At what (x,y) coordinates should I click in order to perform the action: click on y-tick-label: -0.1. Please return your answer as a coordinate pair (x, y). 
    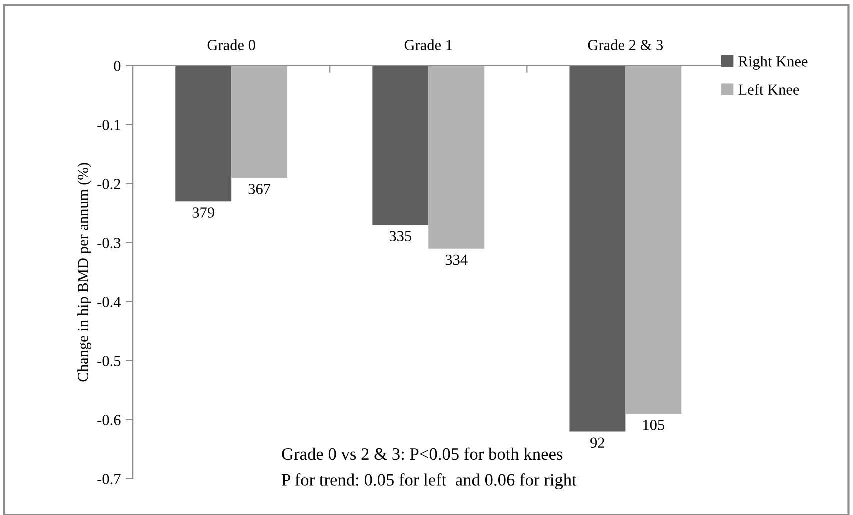
    Looking at the image, I should click on (109, 125).